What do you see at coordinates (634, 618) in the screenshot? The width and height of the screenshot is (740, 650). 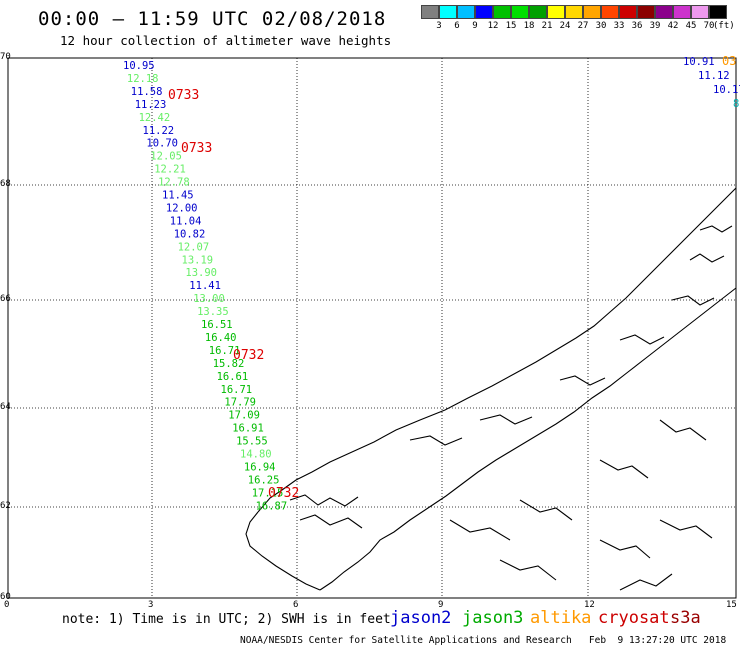 I see `satellite-name: cryosat` at bounding box center [634, 618].